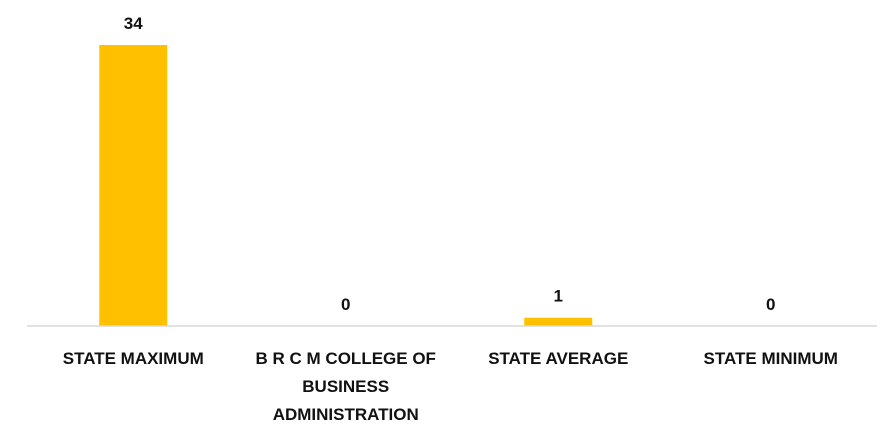 The image size is (880, 435). What do you see at coordinates (346, 358) in the screenshot?
I see `category-label-line: B R C M COLLEGE OF` at bounding box center [346, 358].